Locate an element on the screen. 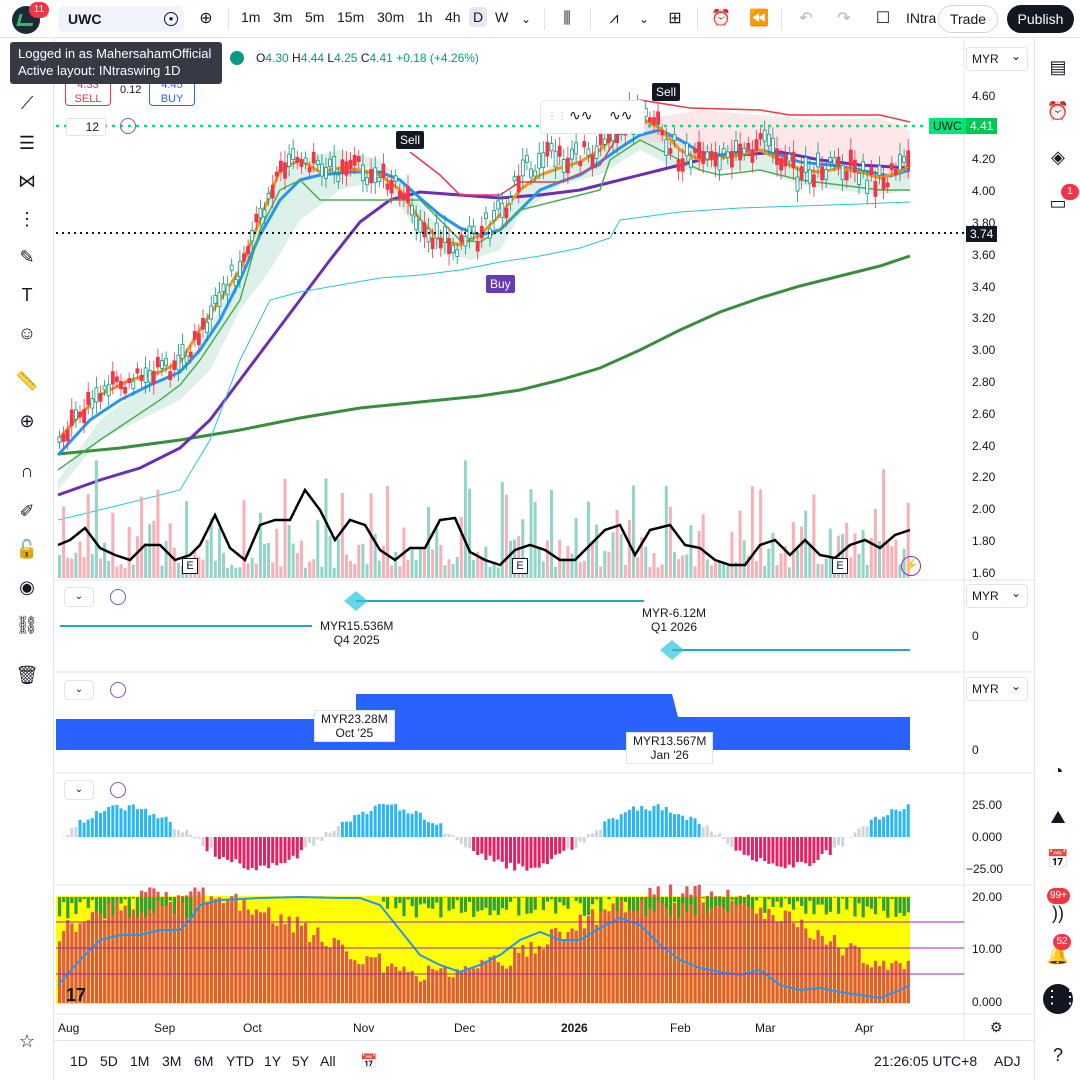 The width and height of the screenshot is (1080, 1080). layers-icon: ◈ is located at coordinates (1058, 157).